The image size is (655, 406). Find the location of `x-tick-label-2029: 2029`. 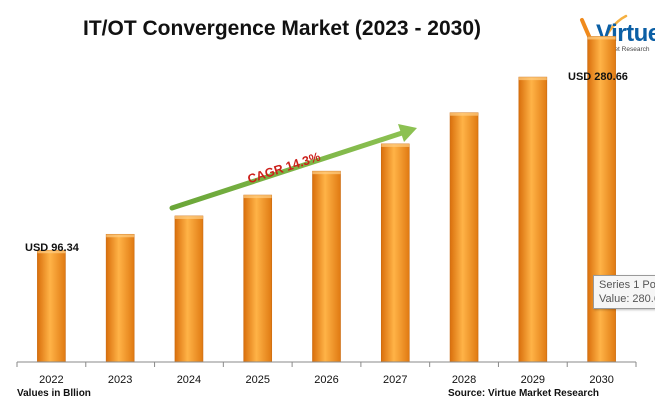

x-tick-label-2029: 2029 is located at coordinates (533, 380).